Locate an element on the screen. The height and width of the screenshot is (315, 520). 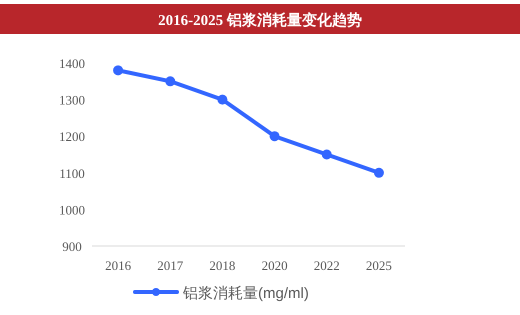
y-tick-label: 1200 is located at coordinates (72, 136).